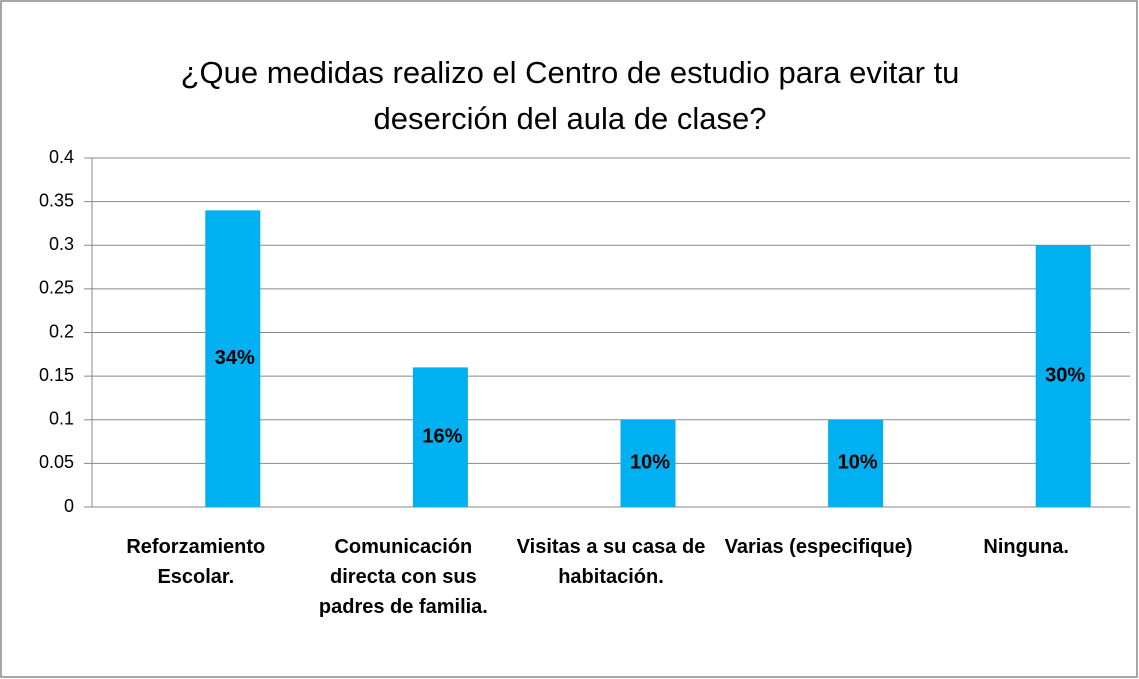  What do you see at coordinates (818, 547) in the screenshot?
I see `x-tick-label: Varias (especifique)` at bounding box center [818, 547].